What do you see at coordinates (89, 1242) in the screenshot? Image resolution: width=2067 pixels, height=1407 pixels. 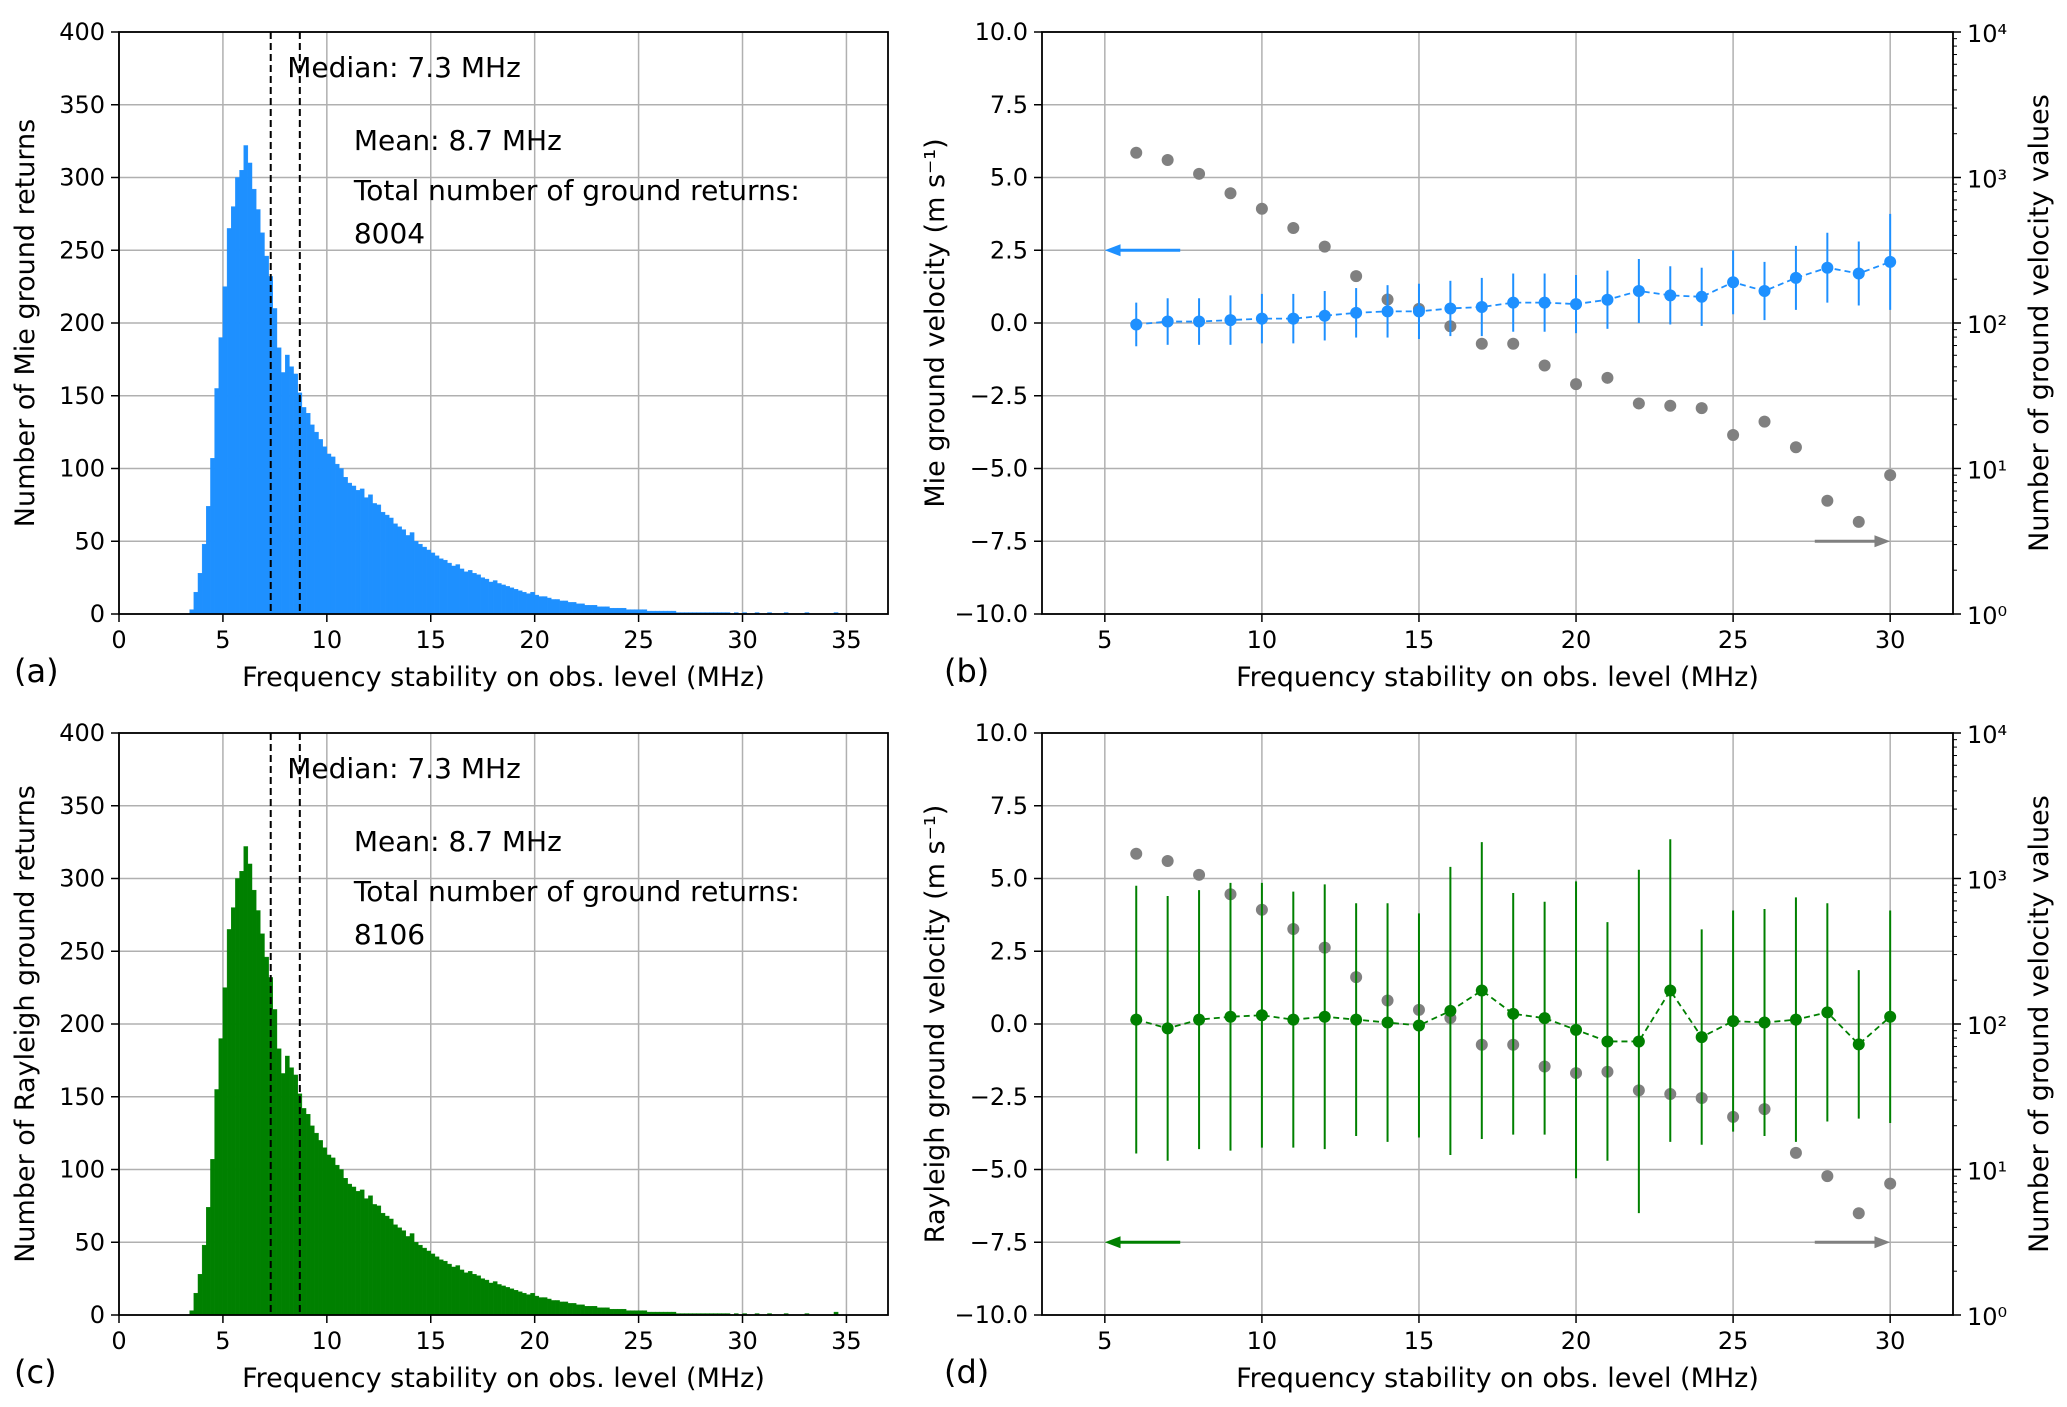 I see `y-tick-label: 50` at bounding box center [89, 1242].